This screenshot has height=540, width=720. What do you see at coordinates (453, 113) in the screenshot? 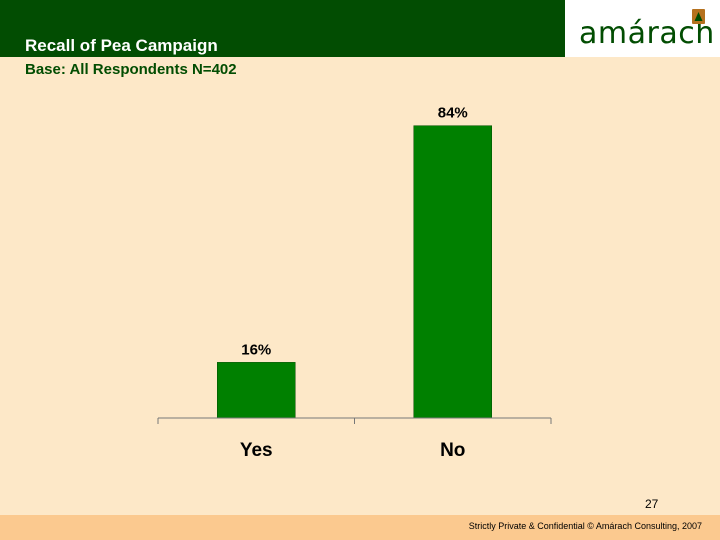
I see `data-label: 84%` at bounding box center [453, 113].